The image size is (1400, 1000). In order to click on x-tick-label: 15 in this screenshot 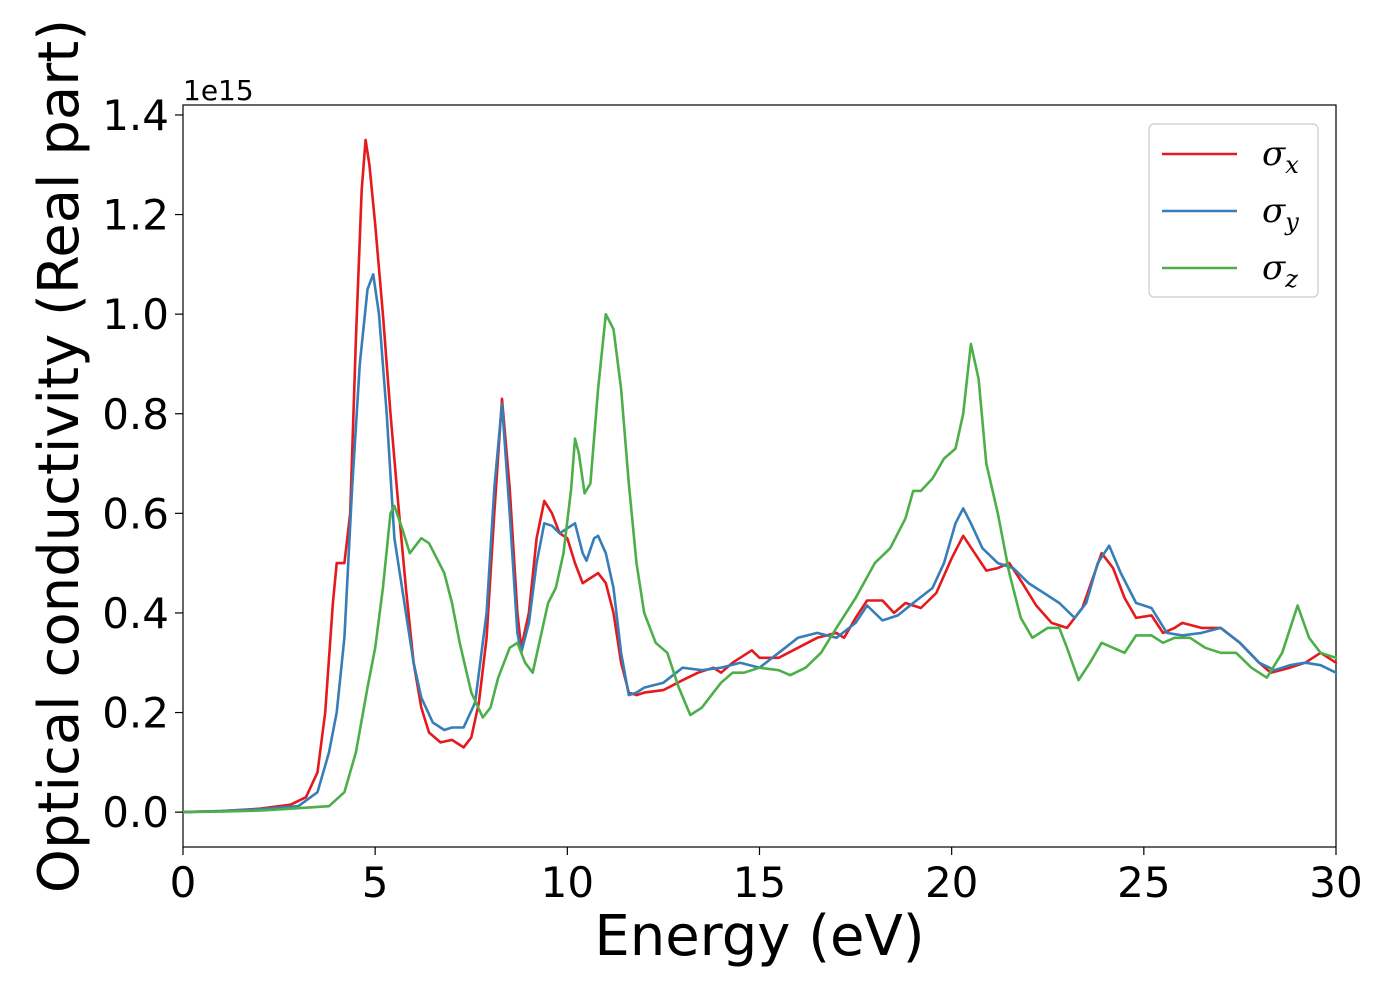, I will do `click(759, 882)`.